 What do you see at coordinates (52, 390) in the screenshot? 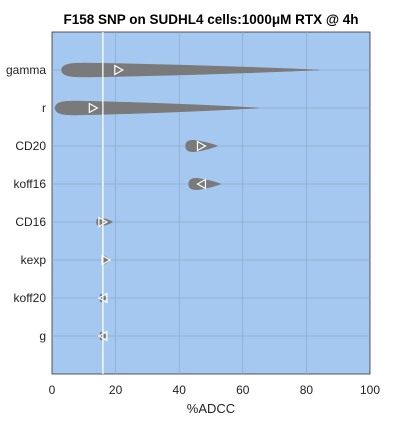
I see `x-tick-label: 0` at bounding box center [52, 390].